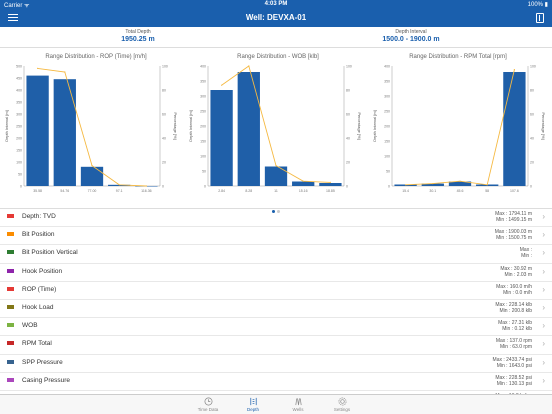 The height and width of the screenshot is (414, 552). What do you see at coordinates (276, 291) in the screenshot?
I see `parameter-row: ROP (Time) Max : 160.0 m/h Min : 0.0 m/h ›` at bounding box center [276, 291].